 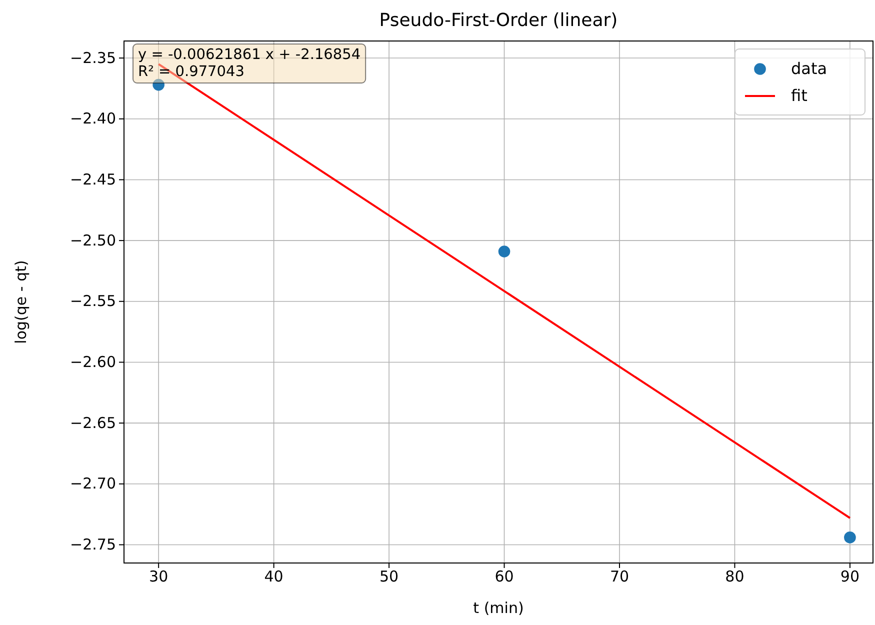 What do you see at coordinates (93, 362) in the screenshot?
I see `y-tick-label: −2.60` at bounding box center [93, 362].